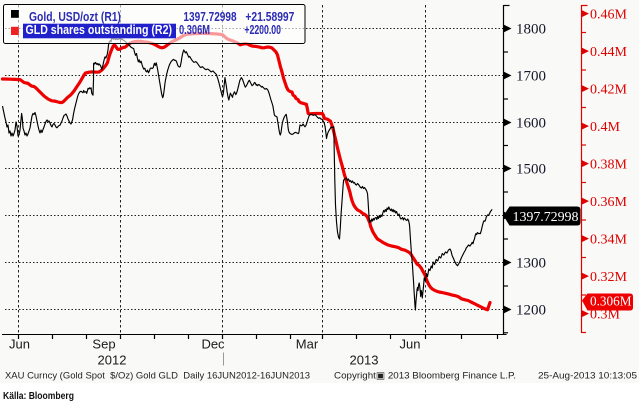 The image size is (639, 406). I want to click on svg-text: +2200.00, so click(262, 29).